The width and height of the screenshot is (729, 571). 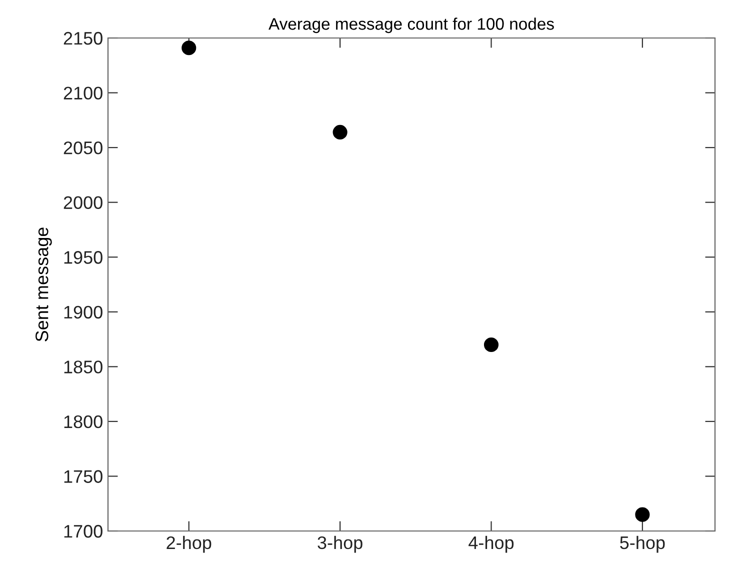 What do you see at coordinates (83, 421) in the screenshot?
I see `y-tick-label: 1800` at bounding box center [83, 421].